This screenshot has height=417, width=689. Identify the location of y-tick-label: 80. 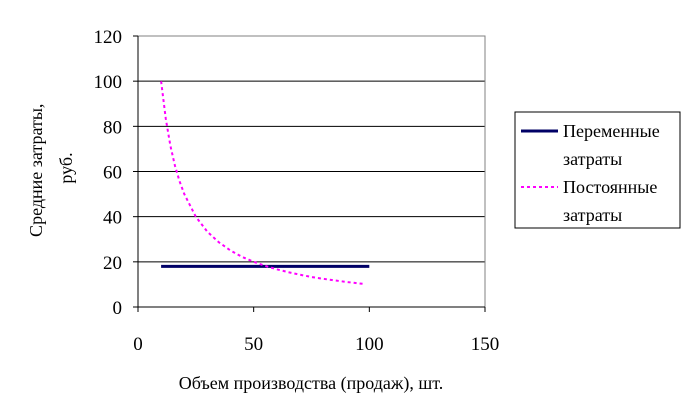
(112, 127).